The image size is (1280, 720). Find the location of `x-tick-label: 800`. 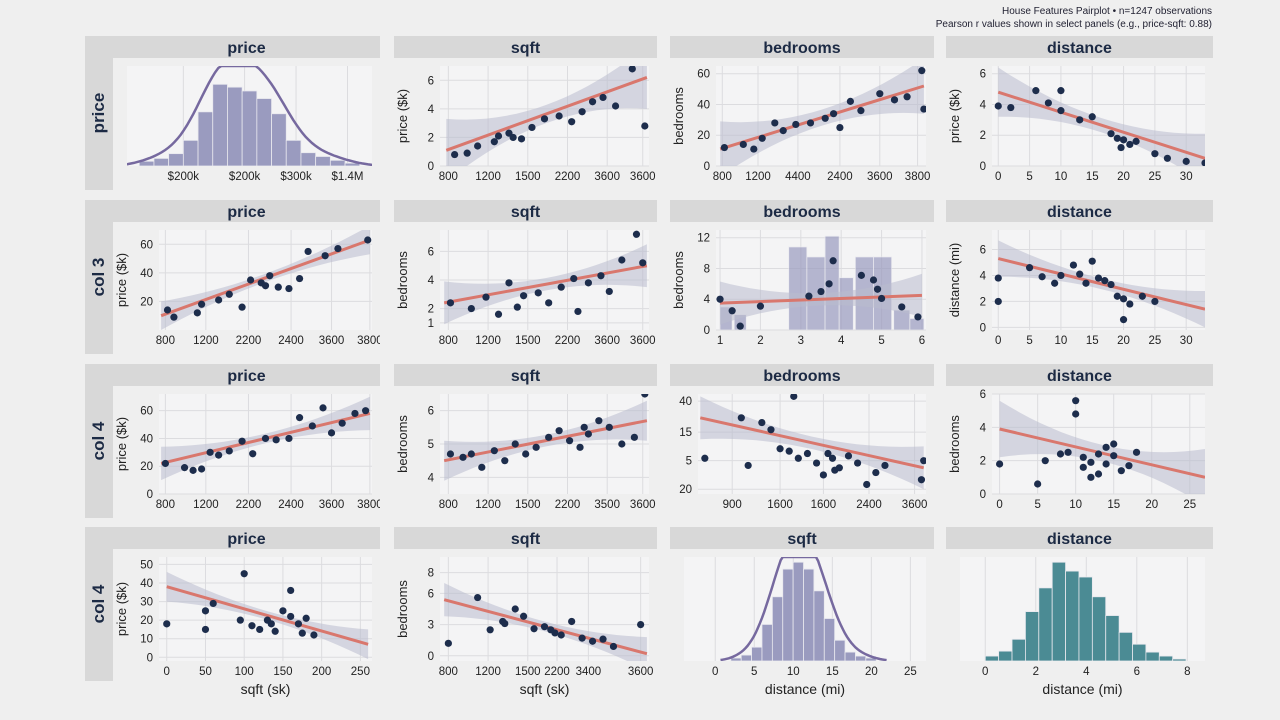

x-tick-label: 800 is located at coordinates (165, 505).